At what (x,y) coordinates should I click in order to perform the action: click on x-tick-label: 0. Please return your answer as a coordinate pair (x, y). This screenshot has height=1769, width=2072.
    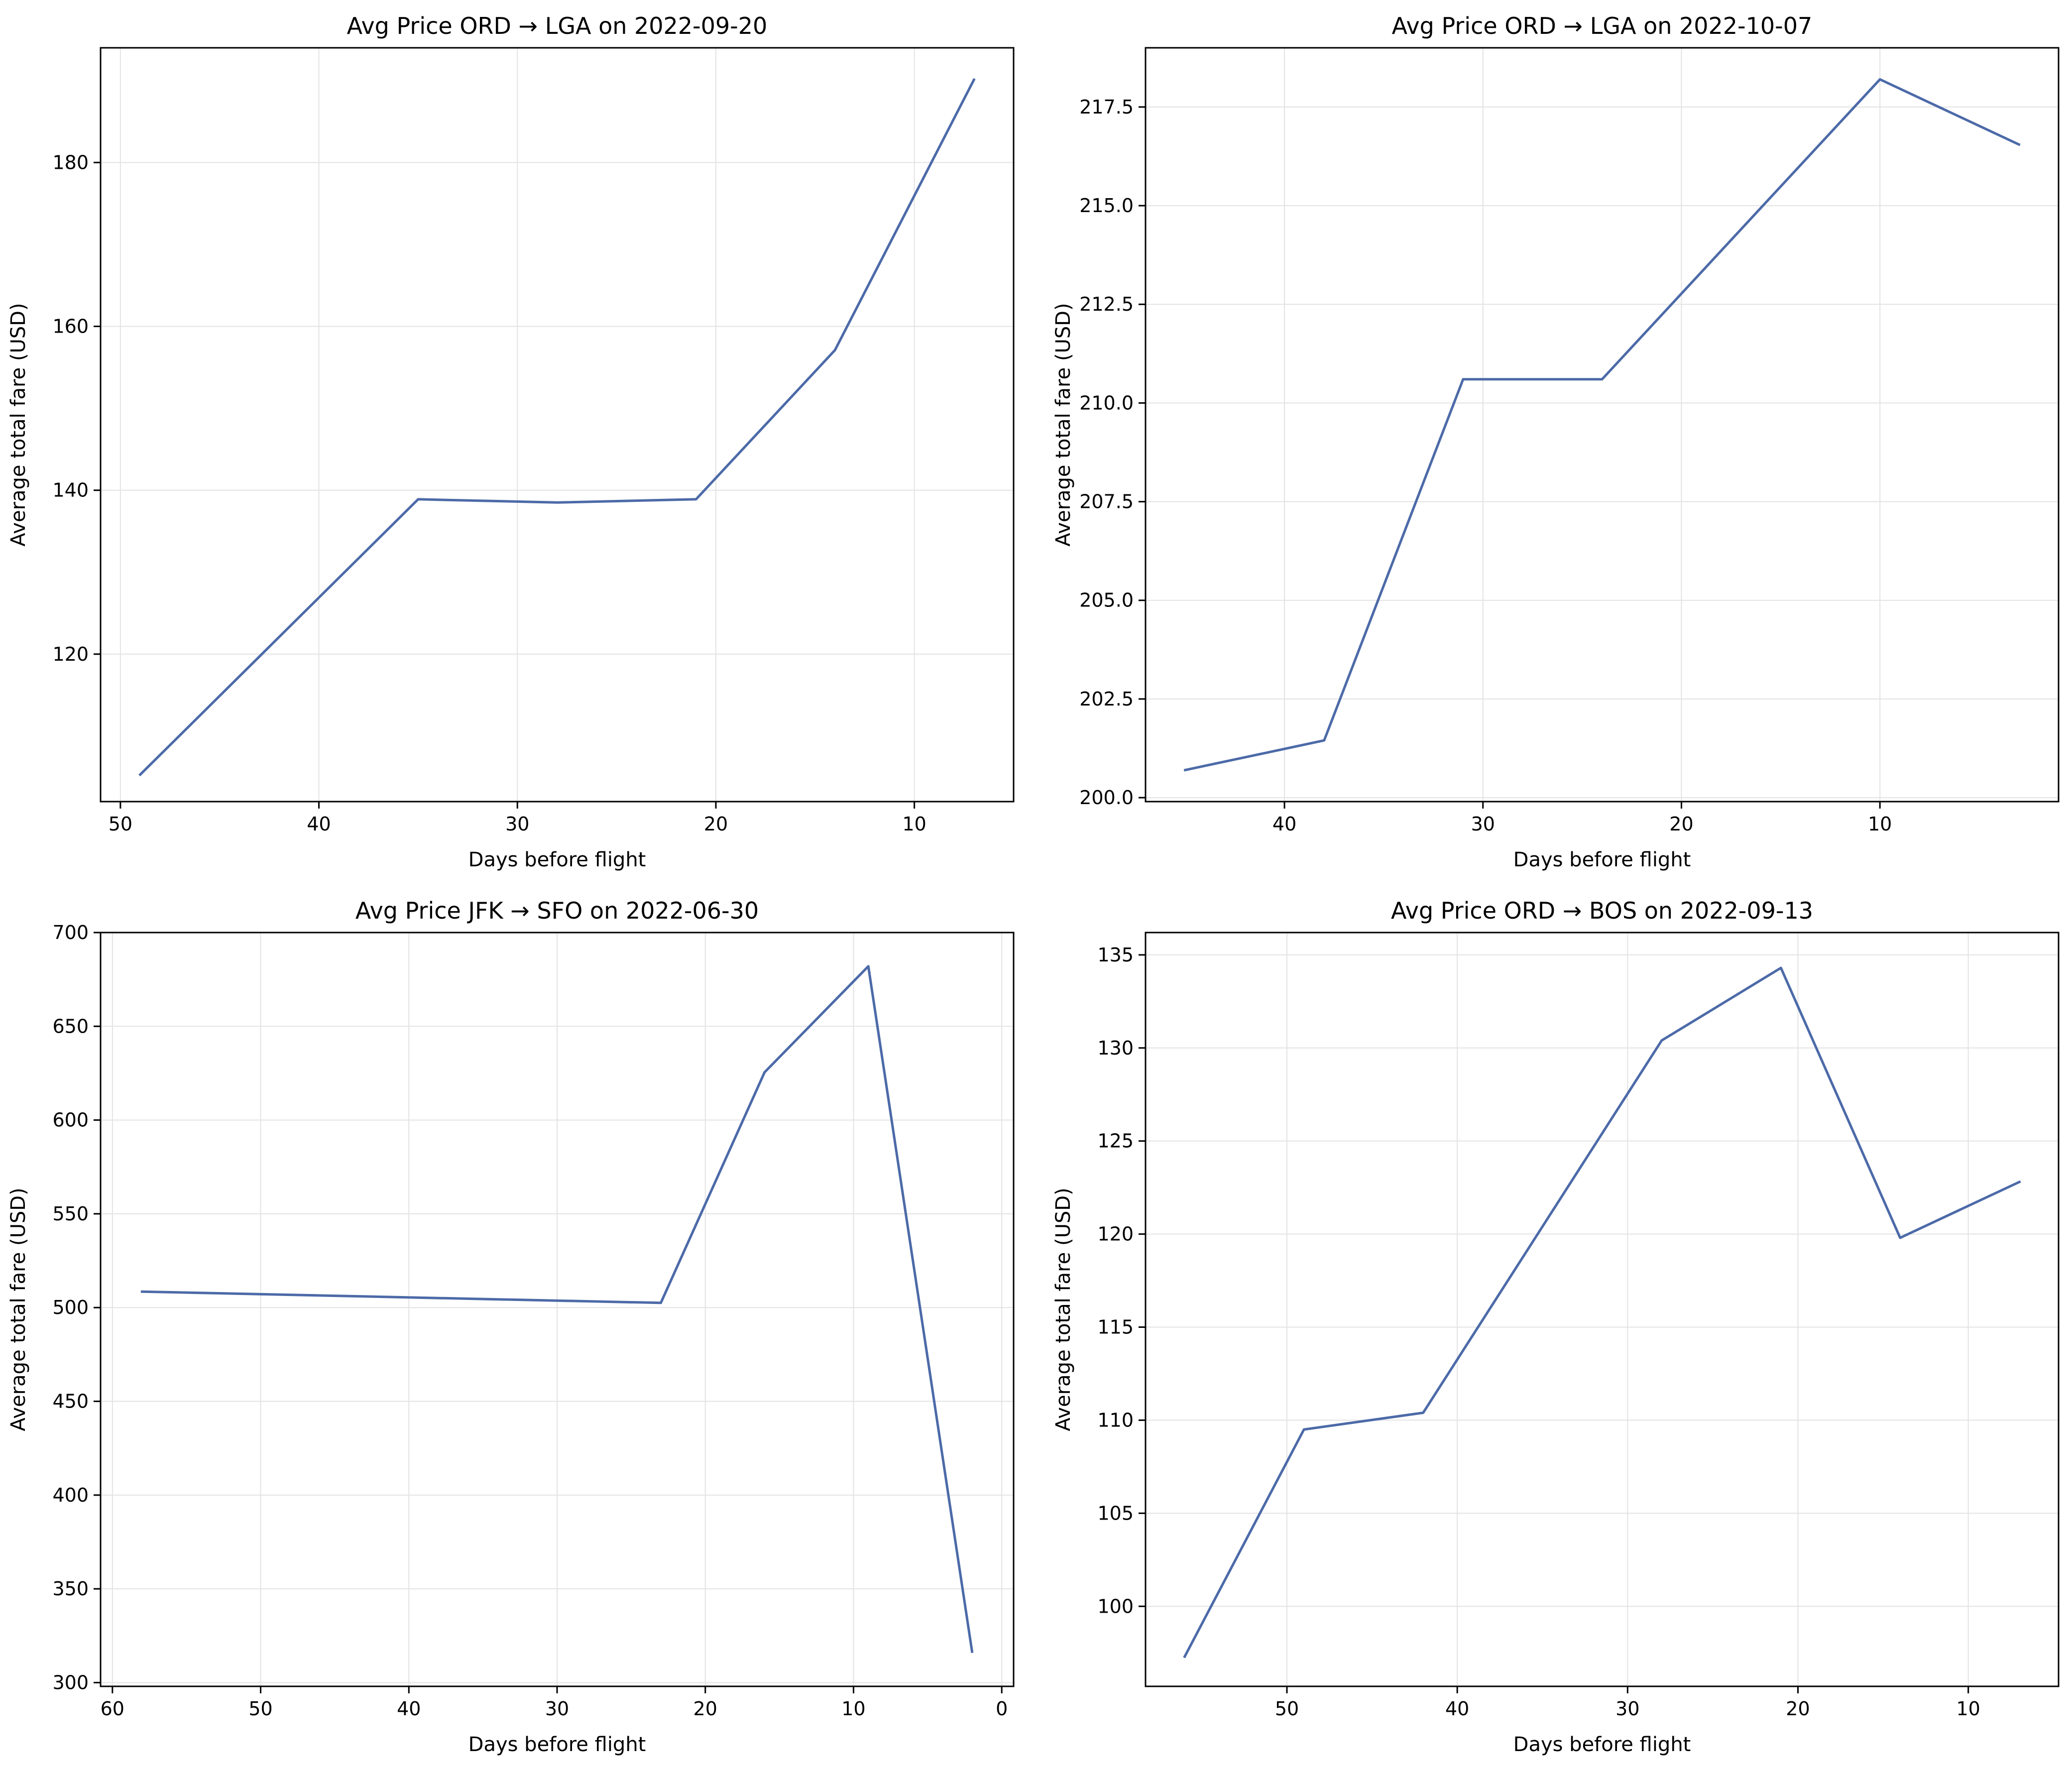
    Looking at the image, I should click on (1002, 1709).